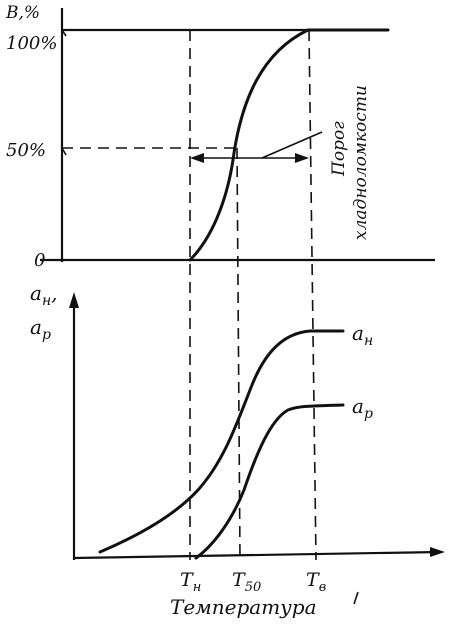  I want to click on arrow-right-head, so click(302, 158).